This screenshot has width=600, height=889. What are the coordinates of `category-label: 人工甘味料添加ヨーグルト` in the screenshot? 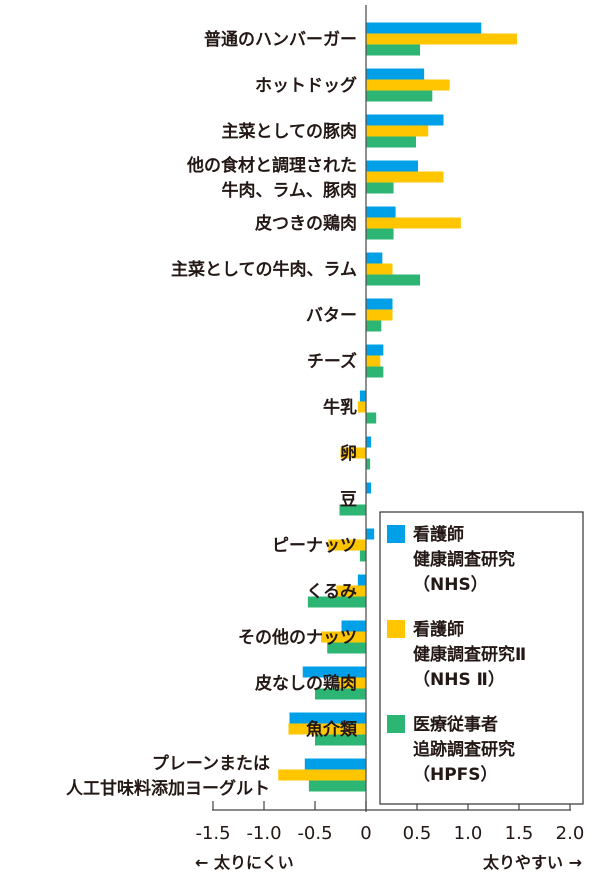 It's located at (168, 788).